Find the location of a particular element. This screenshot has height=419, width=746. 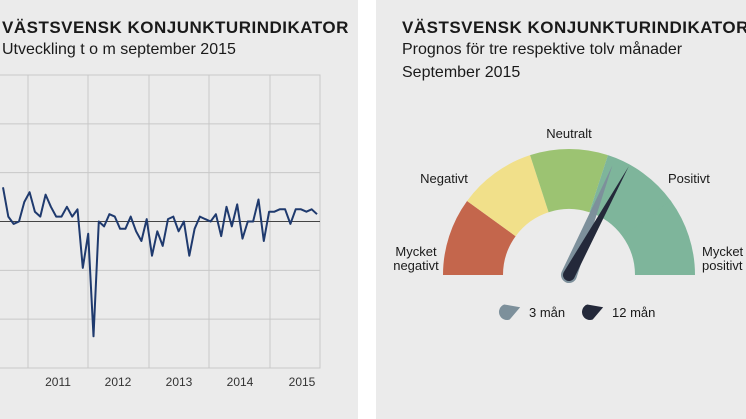

legend-3-man-icon is located at coordinates (510, 312).